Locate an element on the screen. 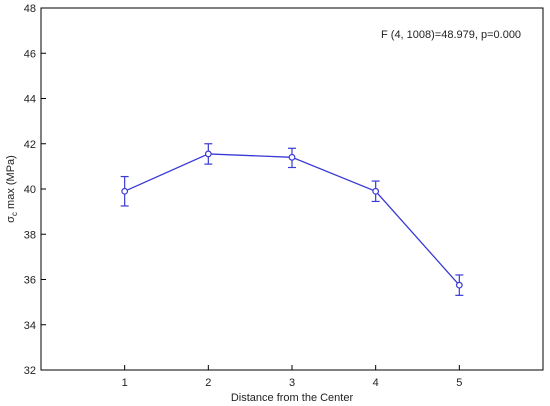 This screenshot has width=550, height=406. x-axis-title: Distance from the Center is located at coordinates (292, 398).